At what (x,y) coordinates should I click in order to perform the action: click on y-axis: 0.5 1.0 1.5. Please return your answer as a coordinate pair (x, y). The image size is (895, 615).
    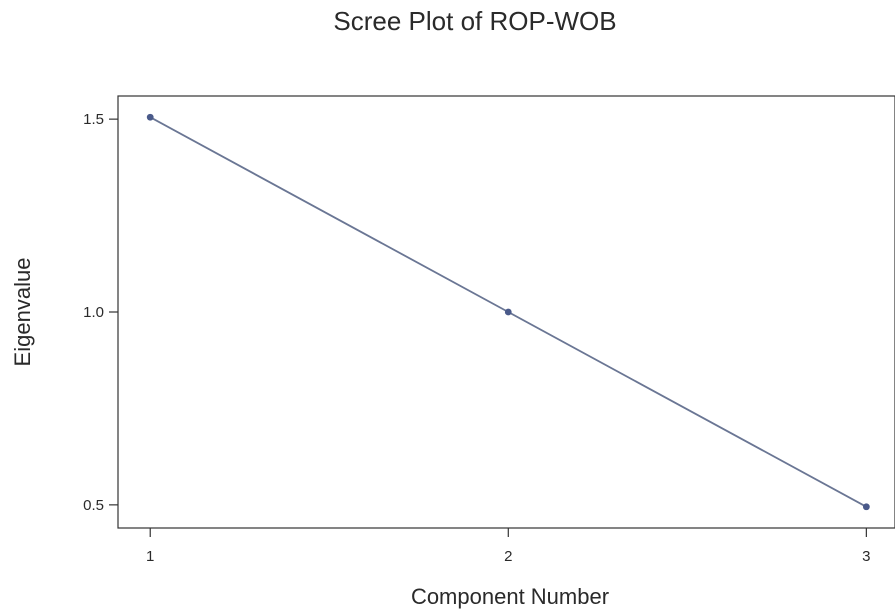
    Looking at the image, I should click on (100, 312).